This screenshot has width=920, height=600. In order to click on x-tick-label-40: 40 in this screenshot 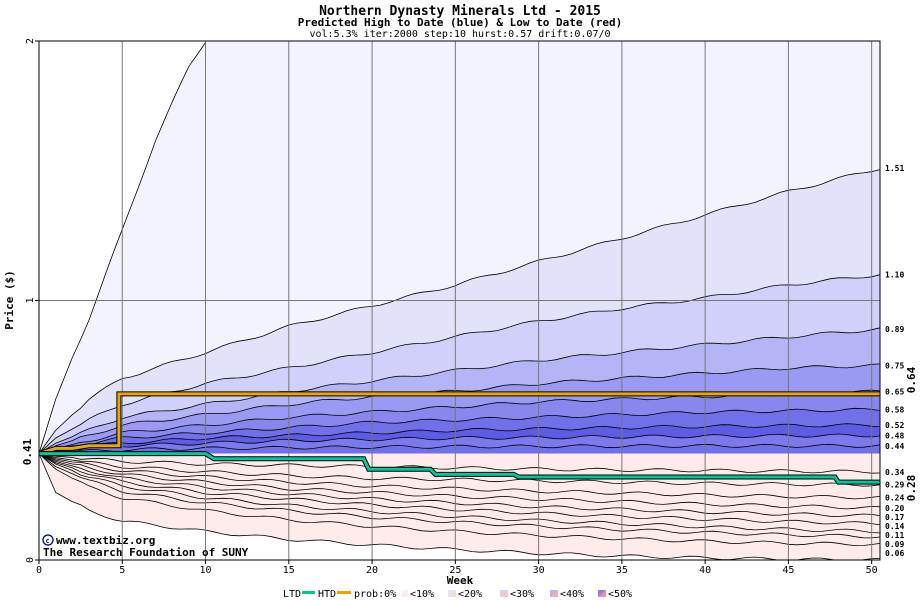, I will do `click(705, 570)`.